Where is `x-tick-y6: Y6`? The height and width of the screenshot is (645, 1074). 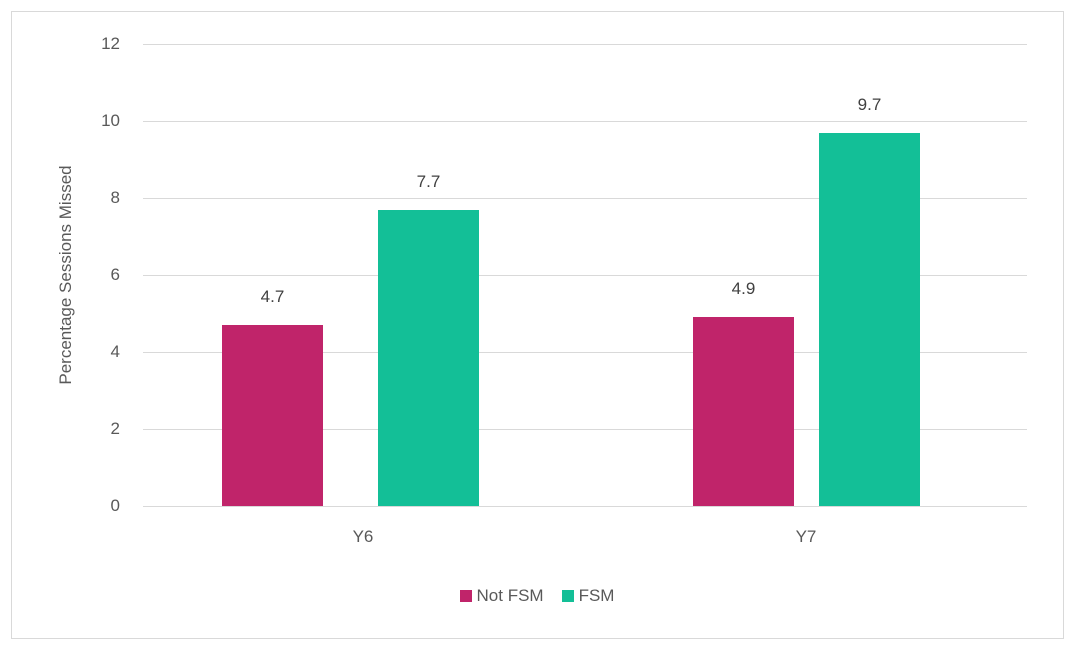 x-tick-y6: Y6 is located at coordinates (363, 536).